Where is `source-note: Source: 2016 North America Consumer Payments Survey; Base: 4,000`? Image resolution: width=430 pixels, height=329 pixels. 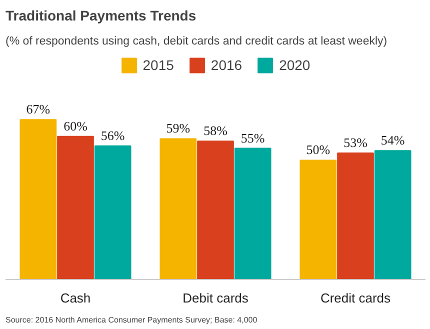
source-note: Source: 2016 North America Consumer Payments Survey; Base: 4,000 is located at coordinates (132, 320).